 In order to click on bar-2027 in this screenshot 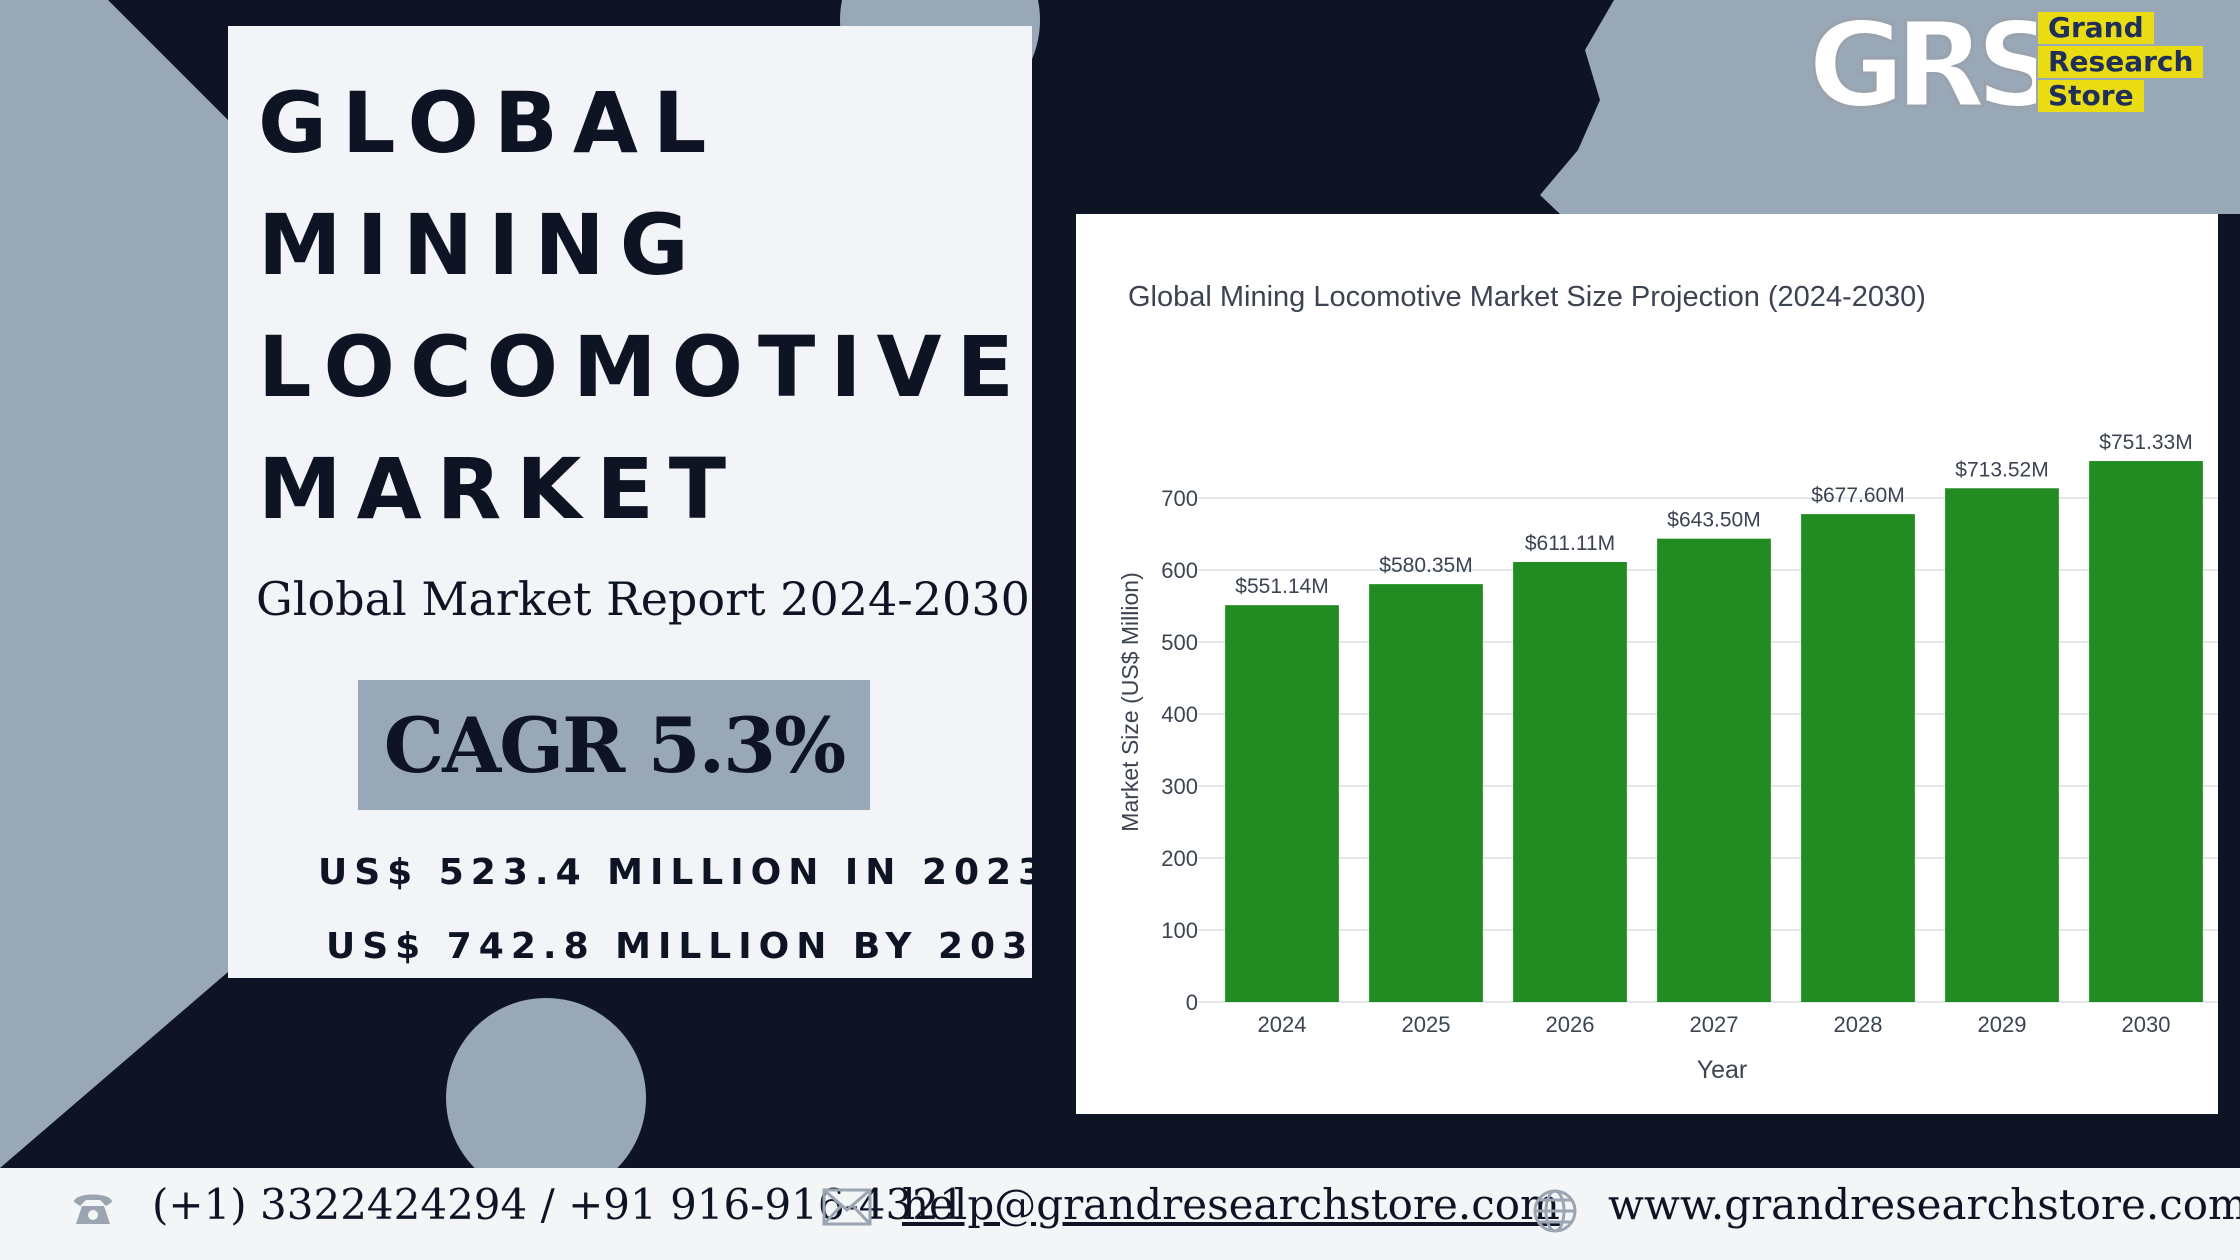, I will do `click(1714, 770)`.